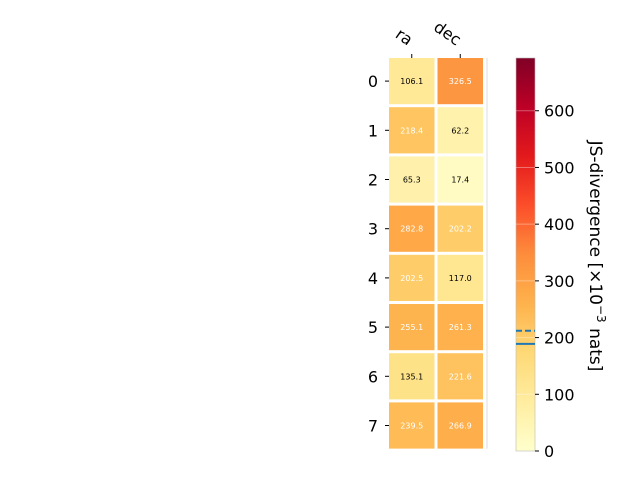 The width and height of the screenshot is (640, 480). I want to click on row-label: 2, so click(373, 180).